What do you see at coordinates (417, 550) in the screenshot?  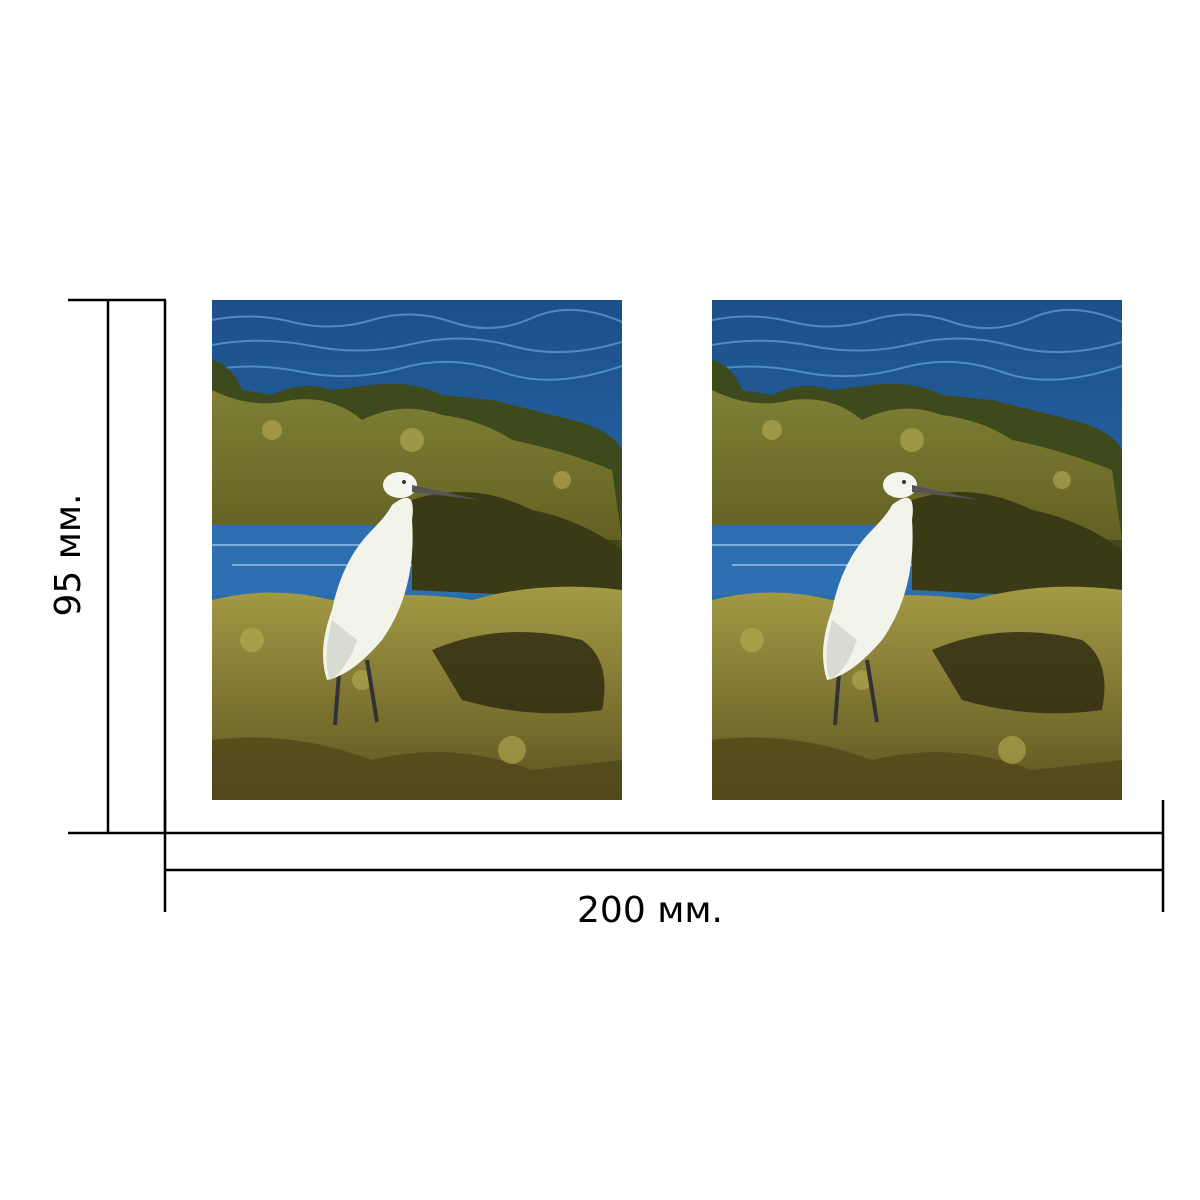 I see `photo-left` at bounding box center [417, 550].